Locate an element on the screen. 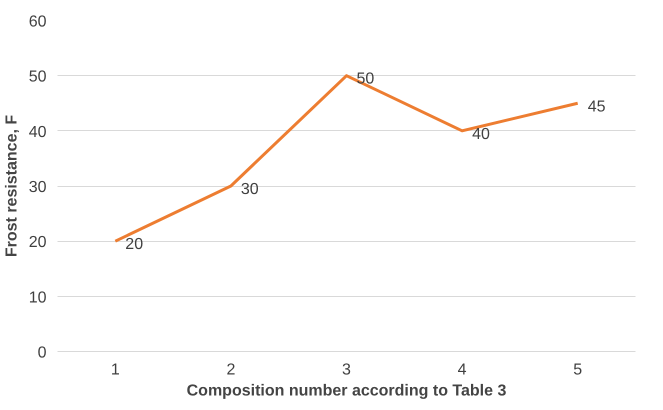  data-label: 30 is located at coordinates (249, 189).